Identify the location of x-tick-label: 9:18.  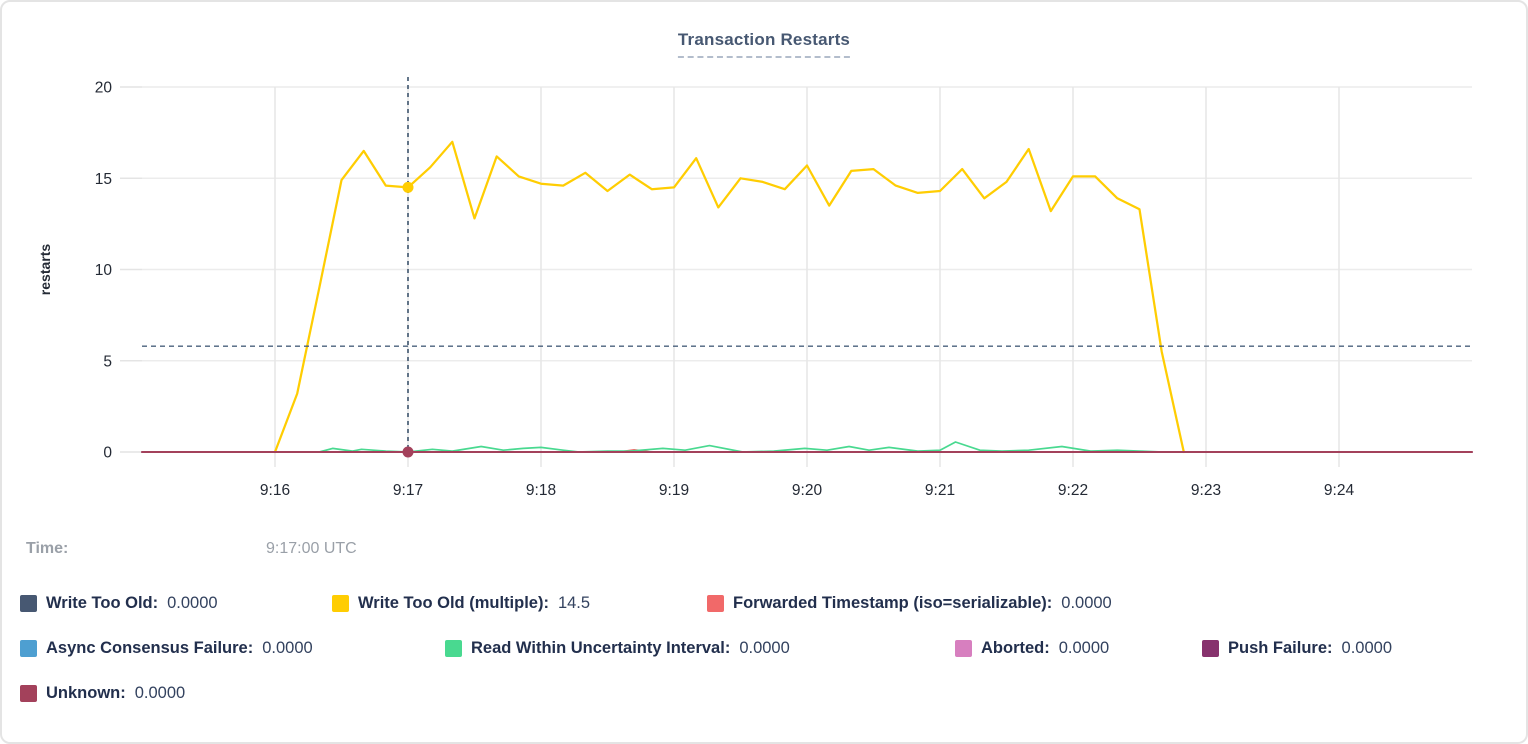
(541, 490).